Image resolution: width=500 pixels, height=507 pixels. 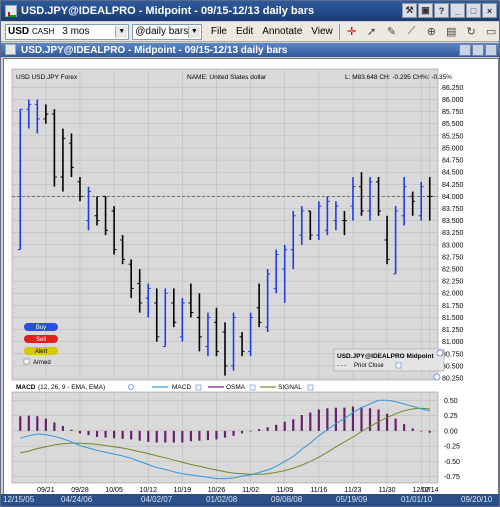 What do you see at coordinates (198, 387) in the screenshot?
I see `macd-checkbox` at bounding box center [198, 387].